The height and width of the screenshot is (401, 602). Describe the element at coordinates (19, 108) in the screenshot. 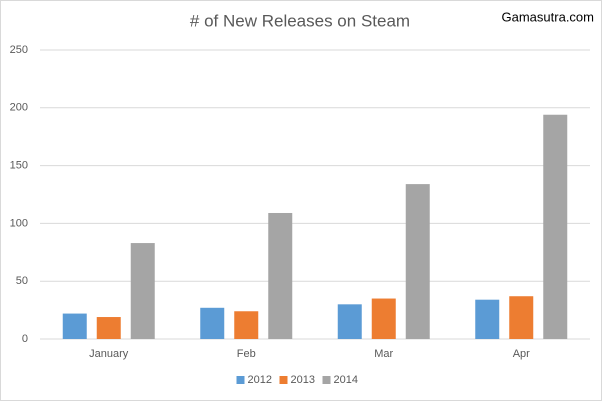

I see `y-tick-label: 200` at that location.